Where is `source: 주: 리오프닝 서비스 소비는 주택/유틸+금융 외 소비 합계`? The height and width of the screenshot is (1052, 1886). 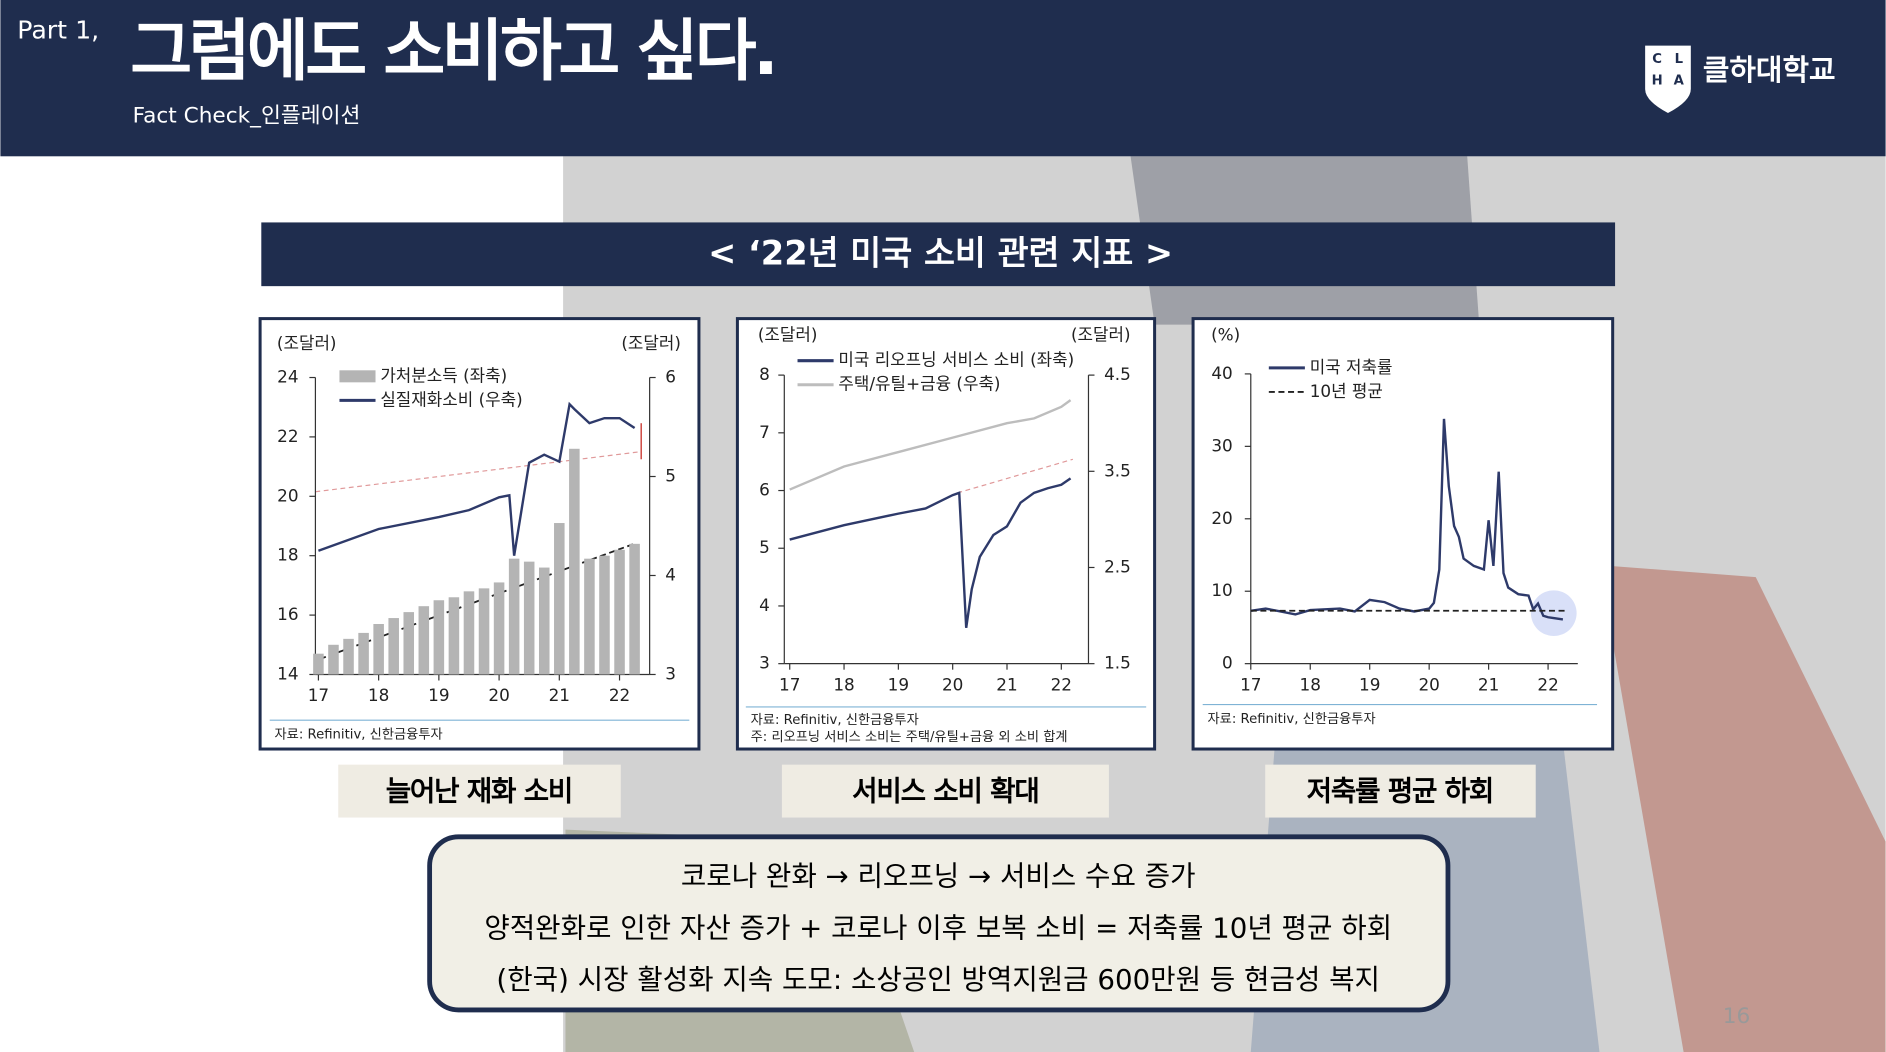 source: 주: 리오프닝 서비스 소비는 주택/유틸+금융 외 소비 합계 is located at coordinates (909, 737).